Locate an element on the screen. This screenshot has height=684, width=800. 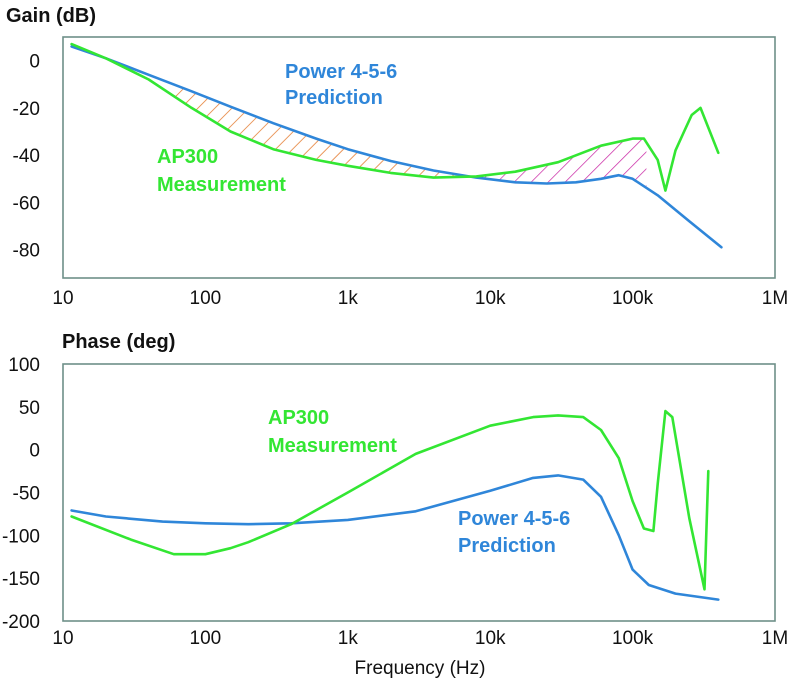
phase-prediction-label-line2: Prediction is located at coordinates (507, 546).